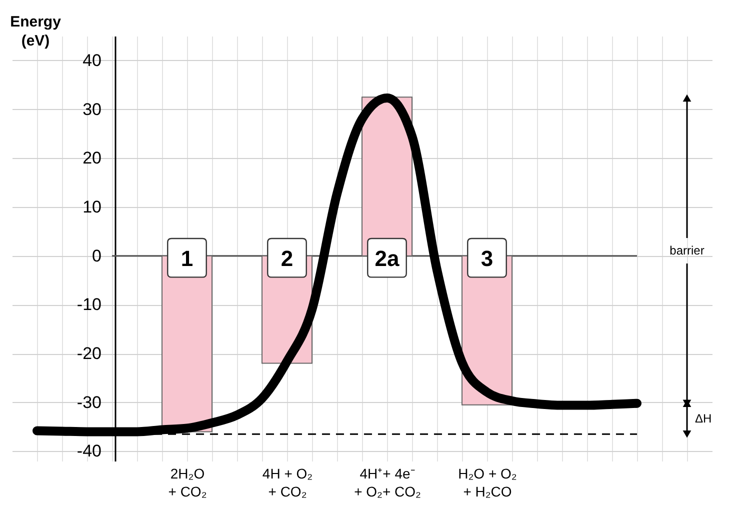 This screenshot has height=506, width=741. Describe the element at coordinates (89, 451) in the screenshot. I see `y-tick-label: -40` at that location.